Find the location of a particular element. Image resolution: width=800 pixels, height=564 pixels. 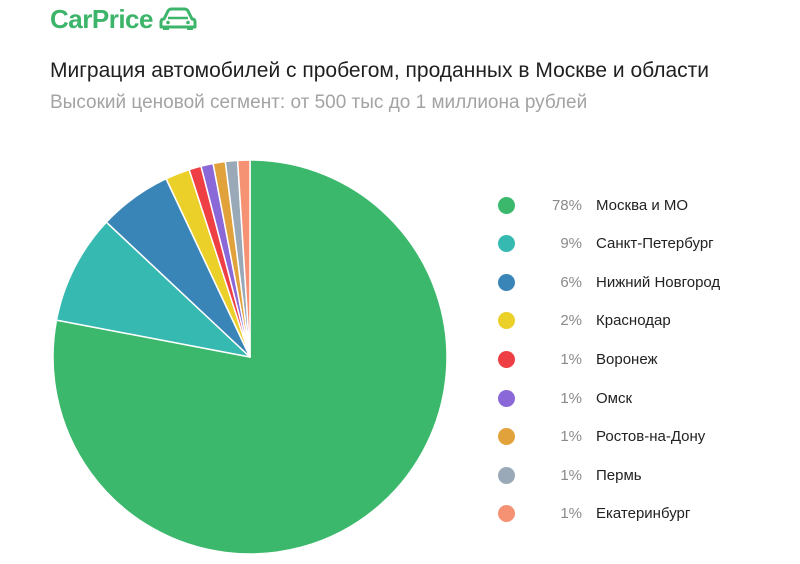

legend-label: Нижний Новгород is located at coordinates (658, 282).